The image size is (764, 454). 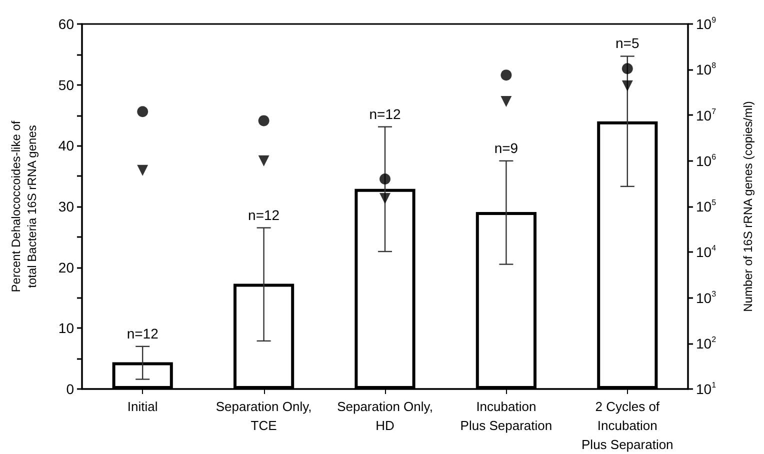 I want to click on x-tick-label: Separation Only, TCE, so click(x=264, y=416).